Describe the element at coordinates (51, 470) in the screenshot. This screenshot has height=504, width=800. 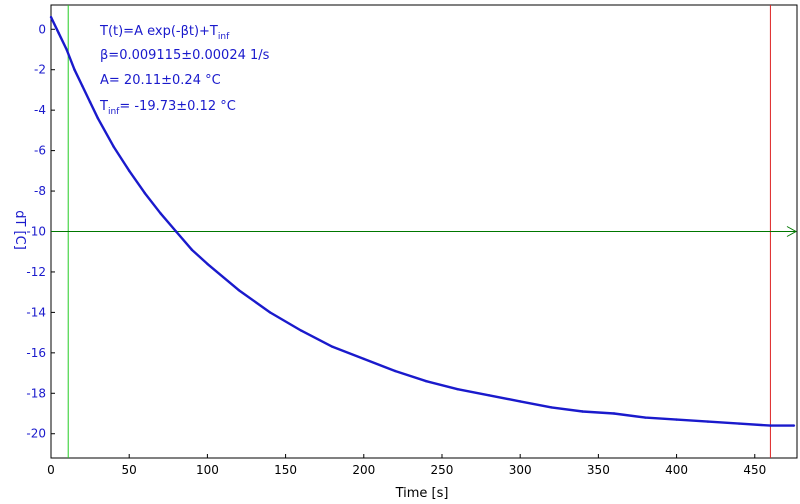
I see `x-tick-label: 0` at that location.